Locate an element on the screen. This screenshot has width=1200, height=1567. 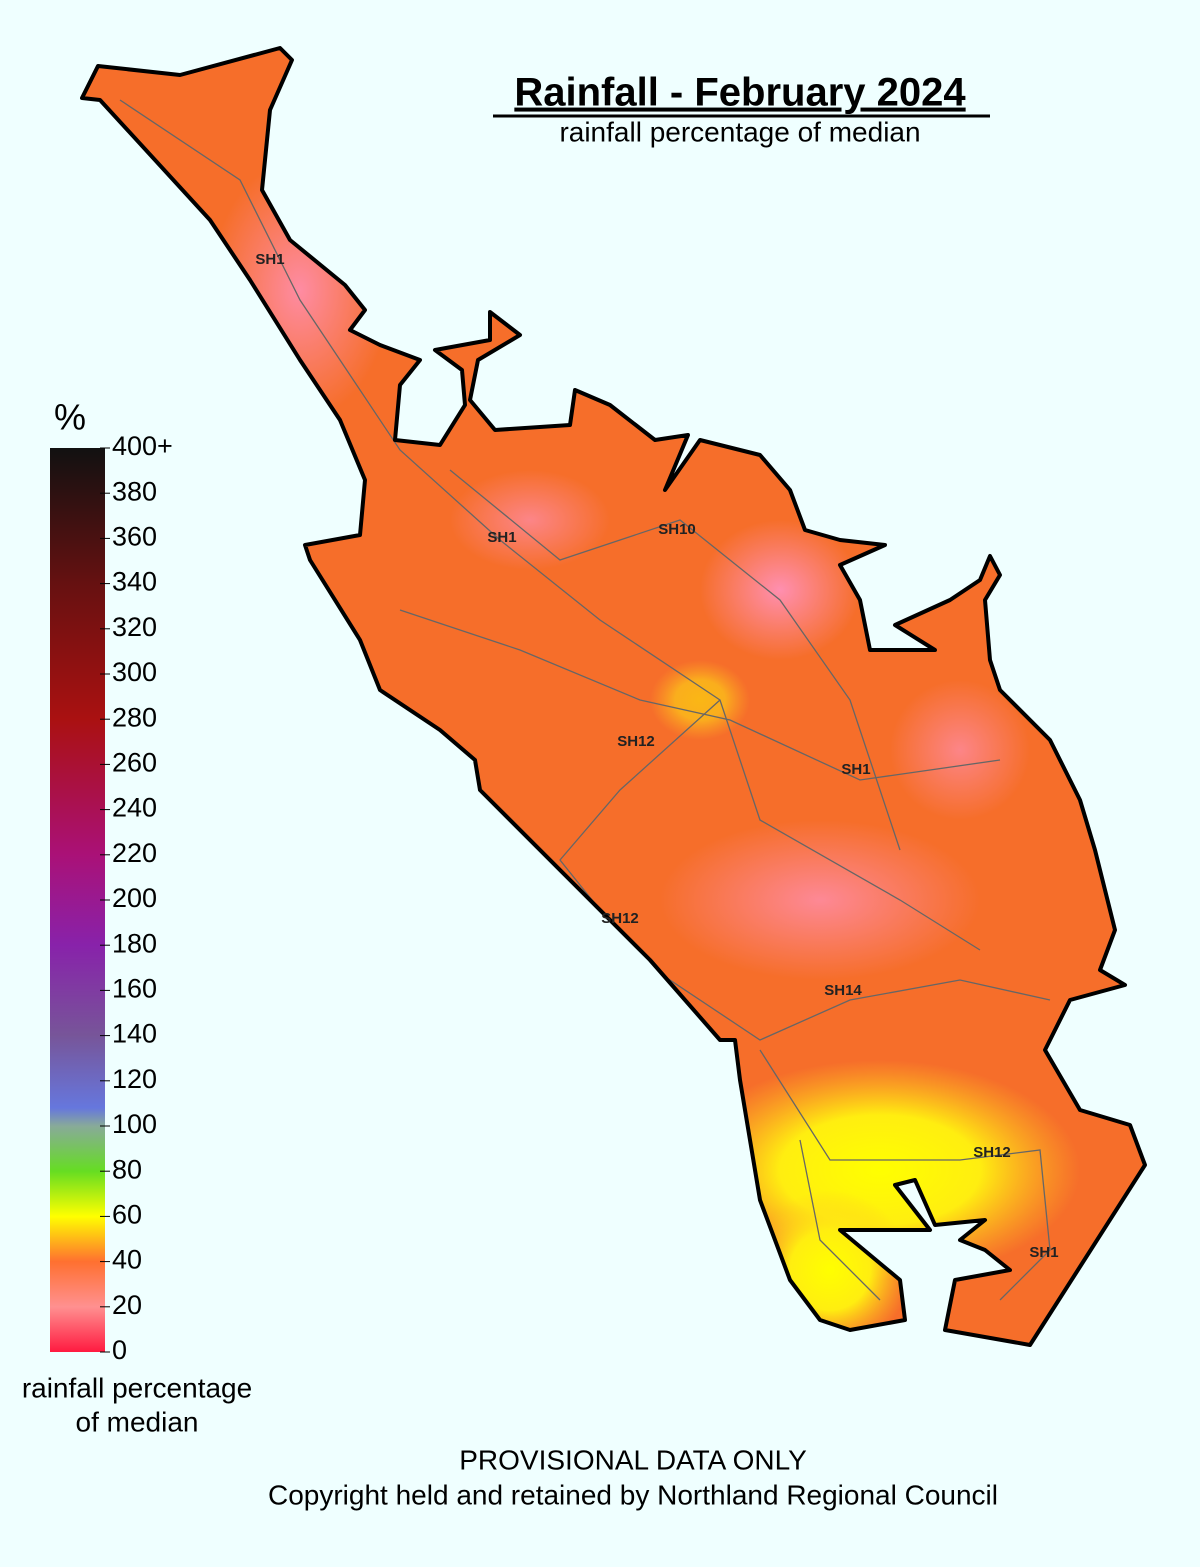
tick-label: 240 is located at coordinates (134, 808).